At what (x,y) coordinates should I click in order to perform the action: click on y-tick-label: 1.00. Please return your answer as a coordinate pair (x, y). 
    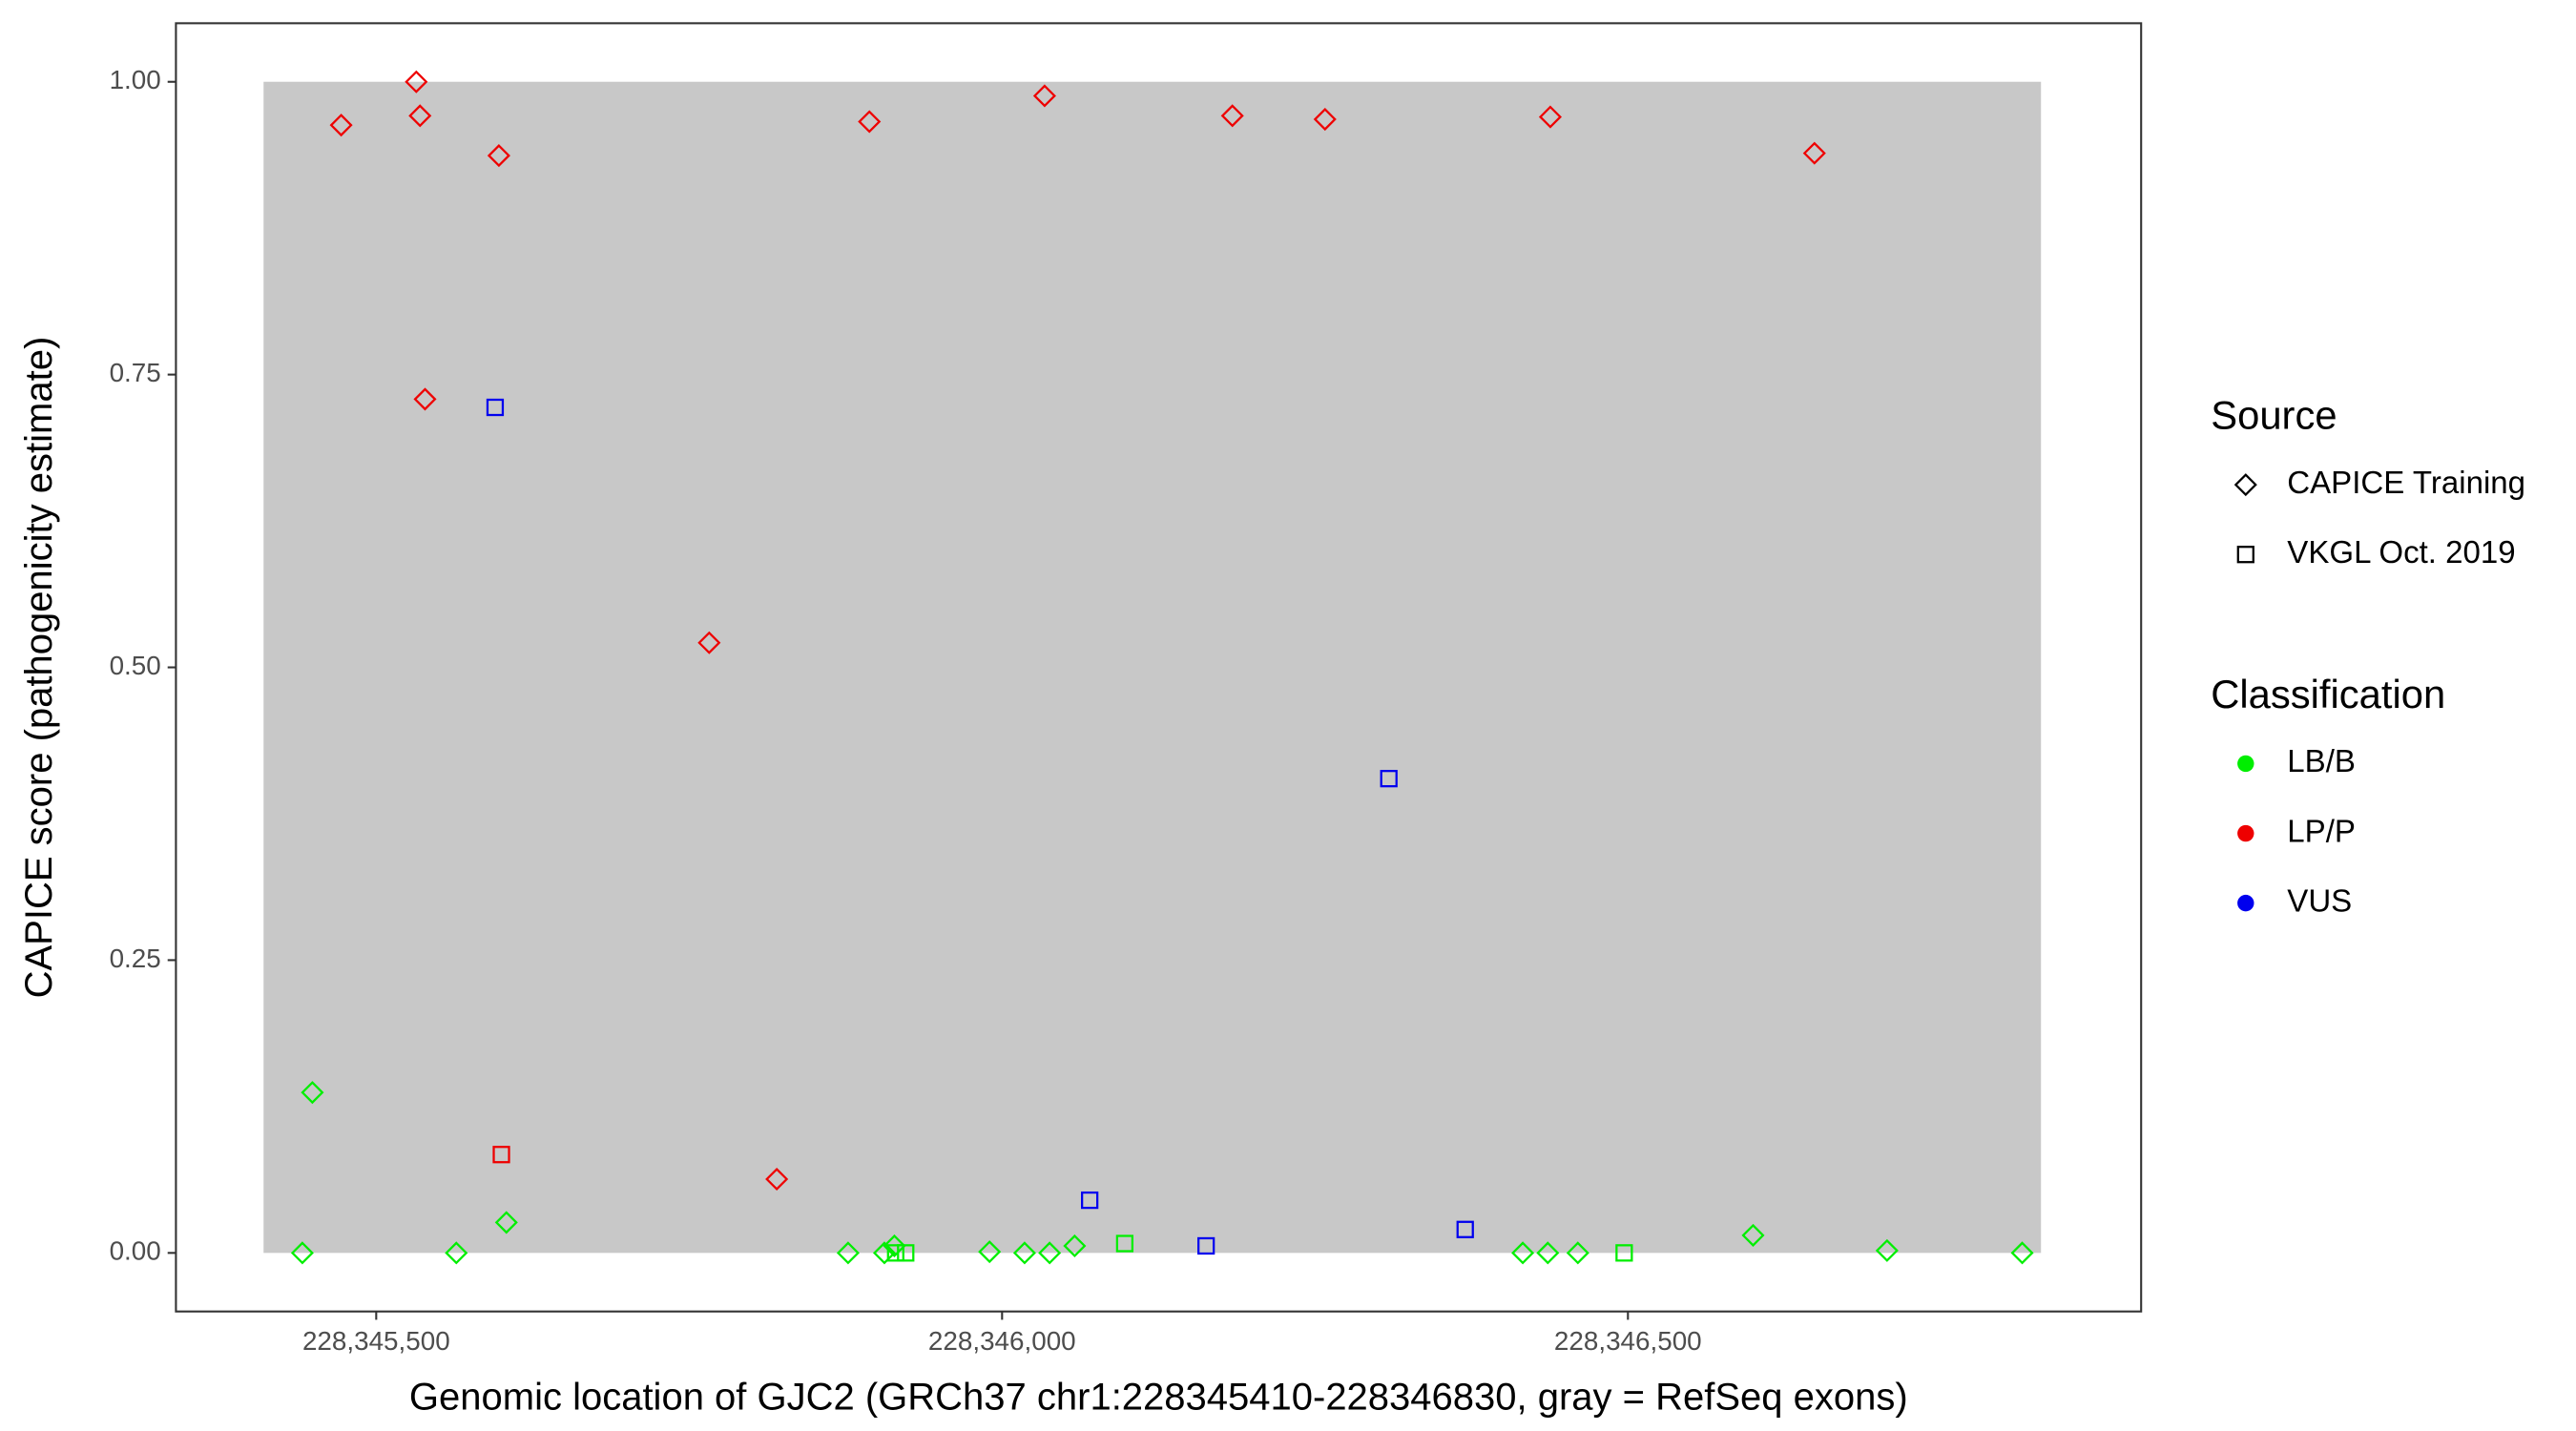
    Looking at the image, I should click on (135, 79).